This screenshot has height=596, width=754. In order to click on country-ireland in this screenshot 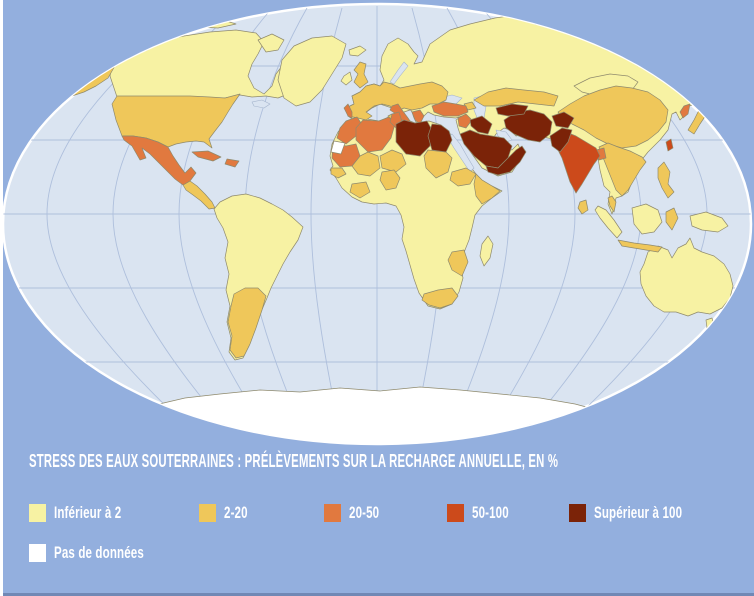, I will do `click(346, 78)`.